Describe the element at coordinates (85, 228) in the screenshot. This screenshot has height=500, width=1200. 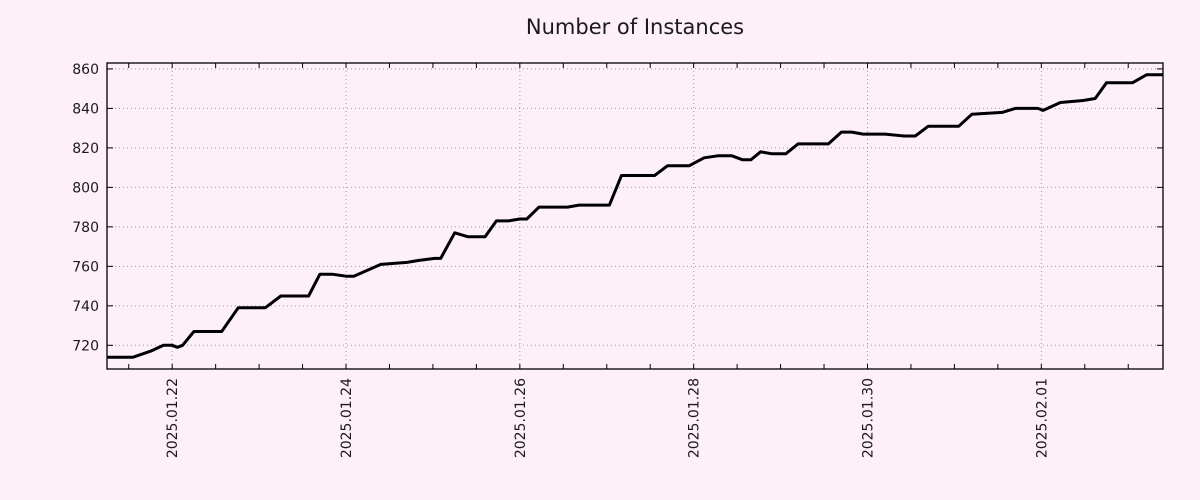
I see `y-tick-label: 780` at that location.